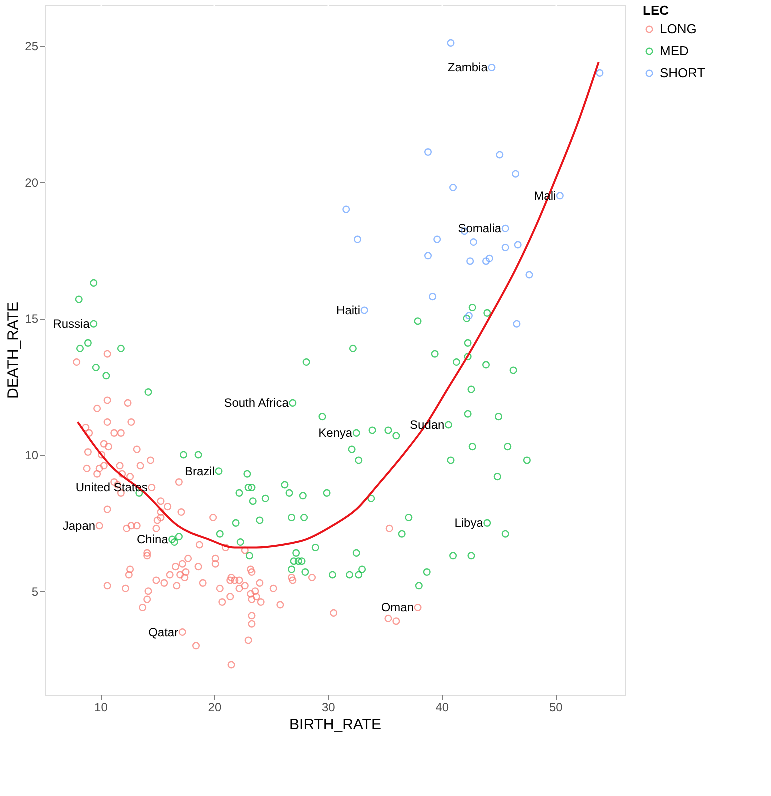 Image resolution: width=771 pixels, height=796 pixels. What do you see at coordinates (32, 46) in the screenshot?
I see `y-tick-label: 25` at bounding box center [32, 46].